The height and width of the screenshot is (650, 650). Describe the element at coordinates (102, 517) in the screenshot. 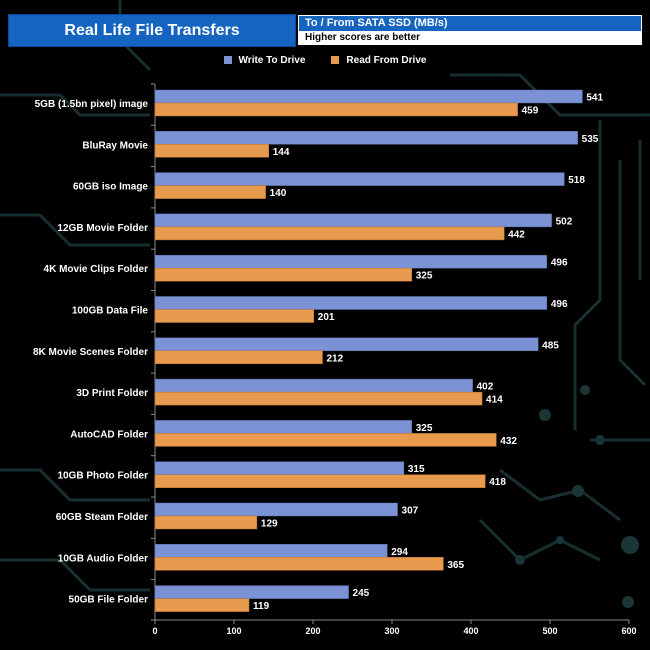

I see `category-label: 60GB Steam Folder` at that location.